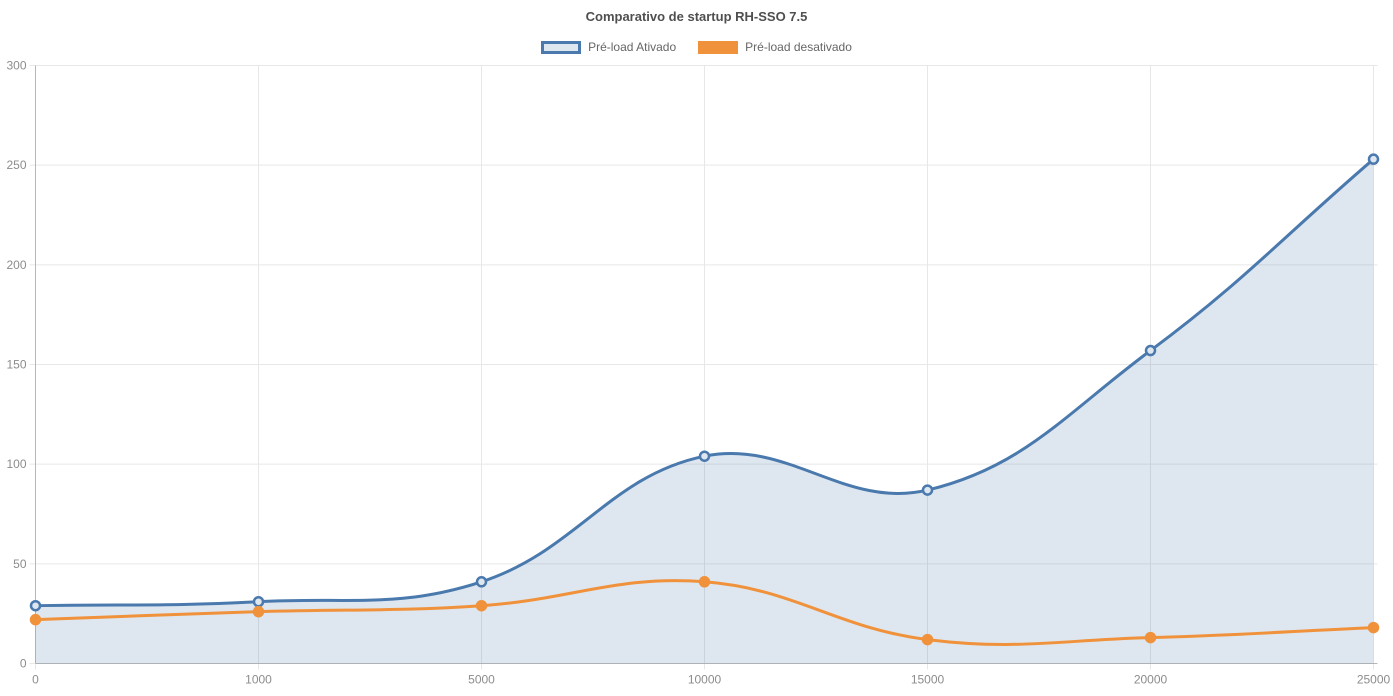 Image resolution: width=1393 pixels, height=696 pixels. What do you see at coordinates (1151, 680) in the screenshot?
I see `svg-text: 20000` at bounding box center [1151, 680].